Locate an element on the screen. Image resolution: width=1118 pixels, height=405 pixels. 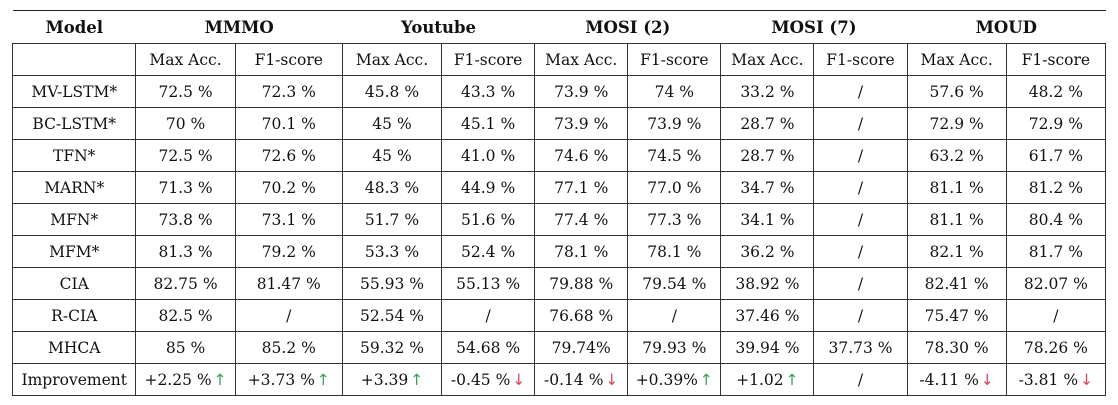
improvement-value: -0.45 % is located at coordinates (480, 379).